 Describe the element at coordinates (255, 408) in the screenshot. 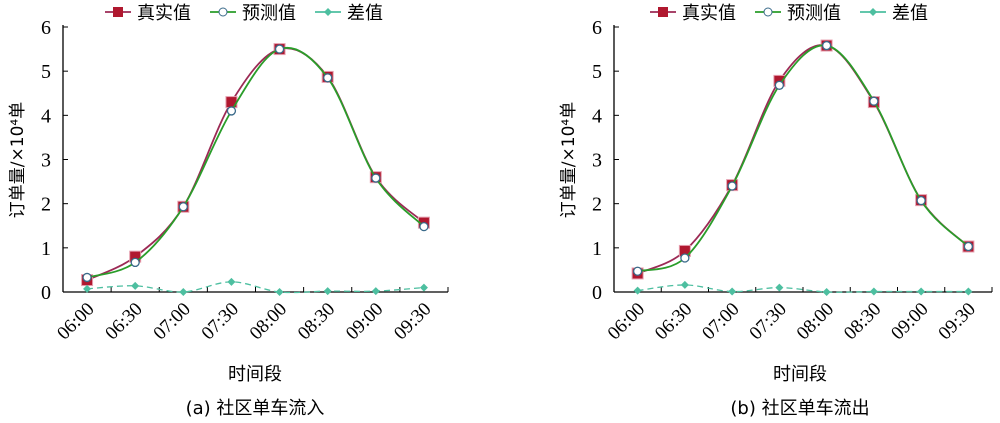

I see `chart-title: (a) 社区单车流入` at that location.